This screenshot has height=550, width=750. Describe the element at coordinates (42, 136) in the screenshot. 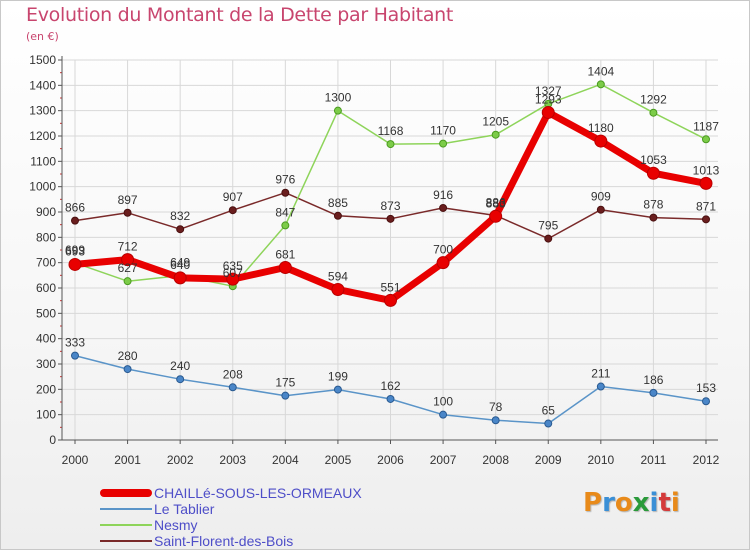

I see `y-tick-label: 1200` at that location.